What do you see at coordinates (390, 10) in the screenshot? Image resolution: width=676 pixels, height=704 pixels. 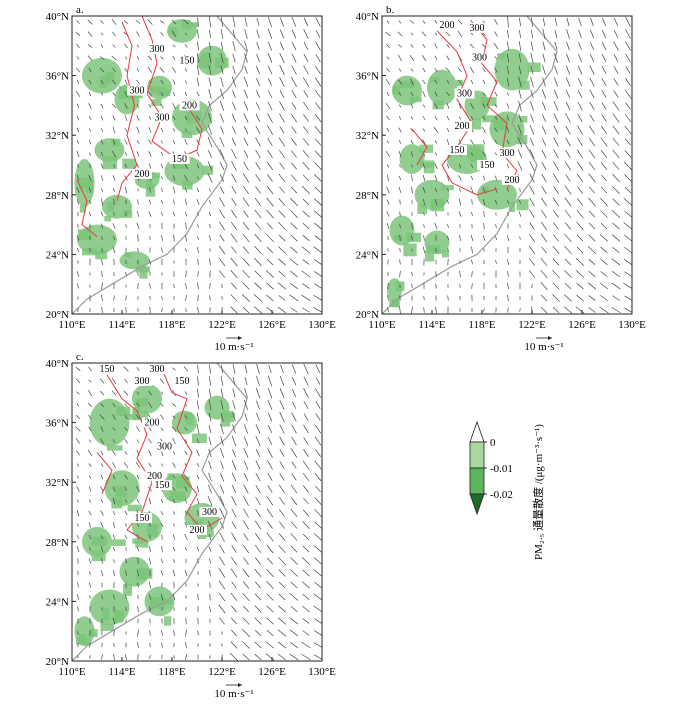 I see `panel-label: b.` at bounding box center [390, 10].